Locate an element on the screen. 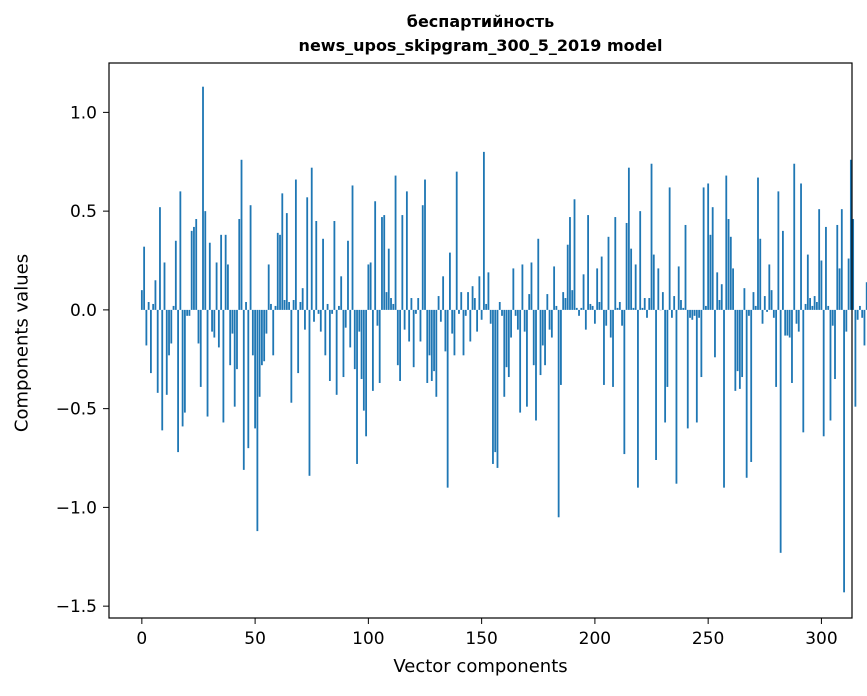 The height and width of the screenshot is (696, 867). x-tick-label: 150 is located at coordinates (481, 639).